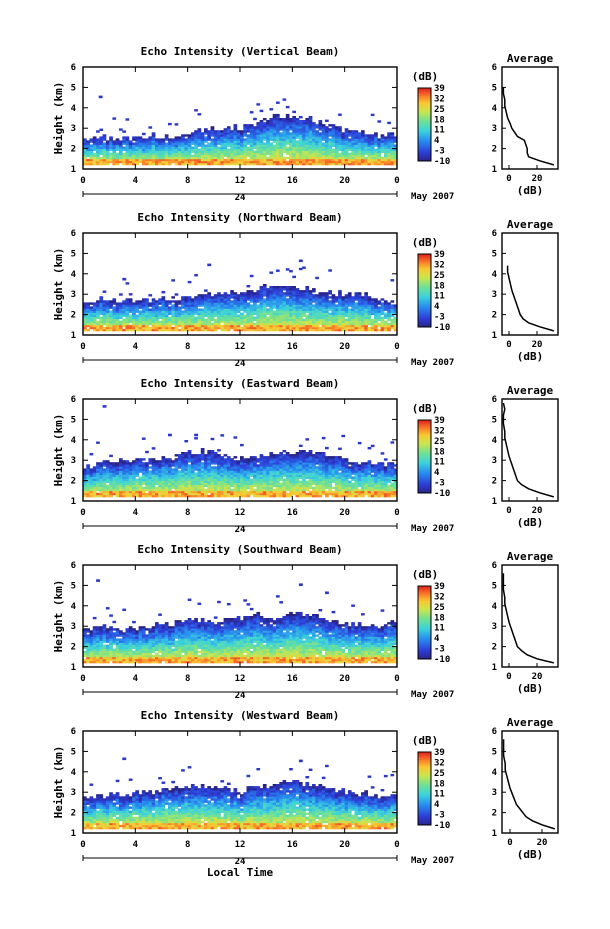  I want to click on avg-y-tick-label: 6, so click(494, 234).